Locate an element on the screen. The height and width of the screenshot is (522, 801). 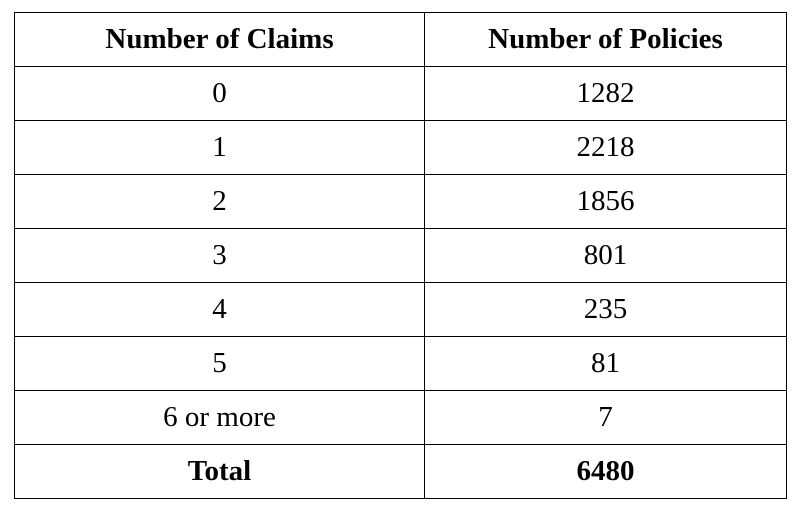
header-number-of-claims: Number of Claims is located at coordinates (219, 39).